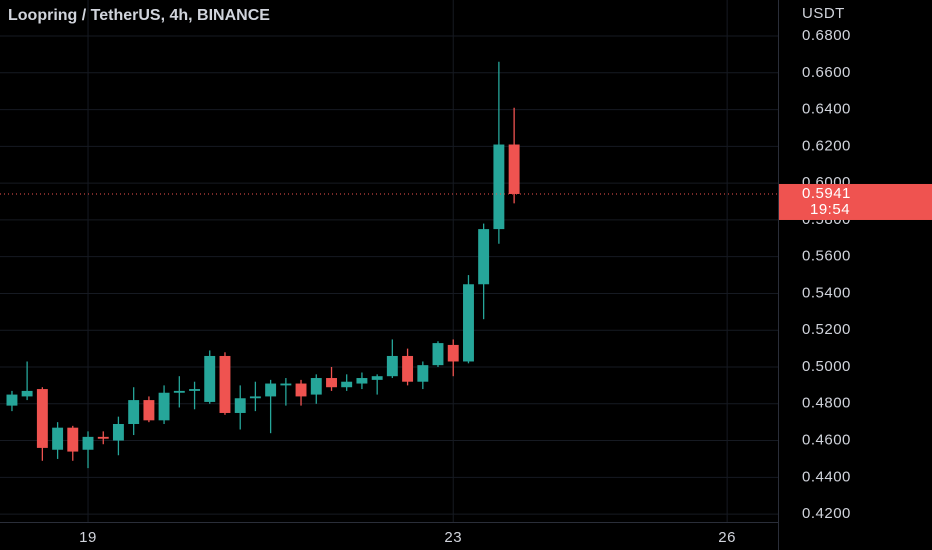 The height and width of the screenshot is (550, 932). I want to click on y-tick-label: 0.5400, so click(826, 292).